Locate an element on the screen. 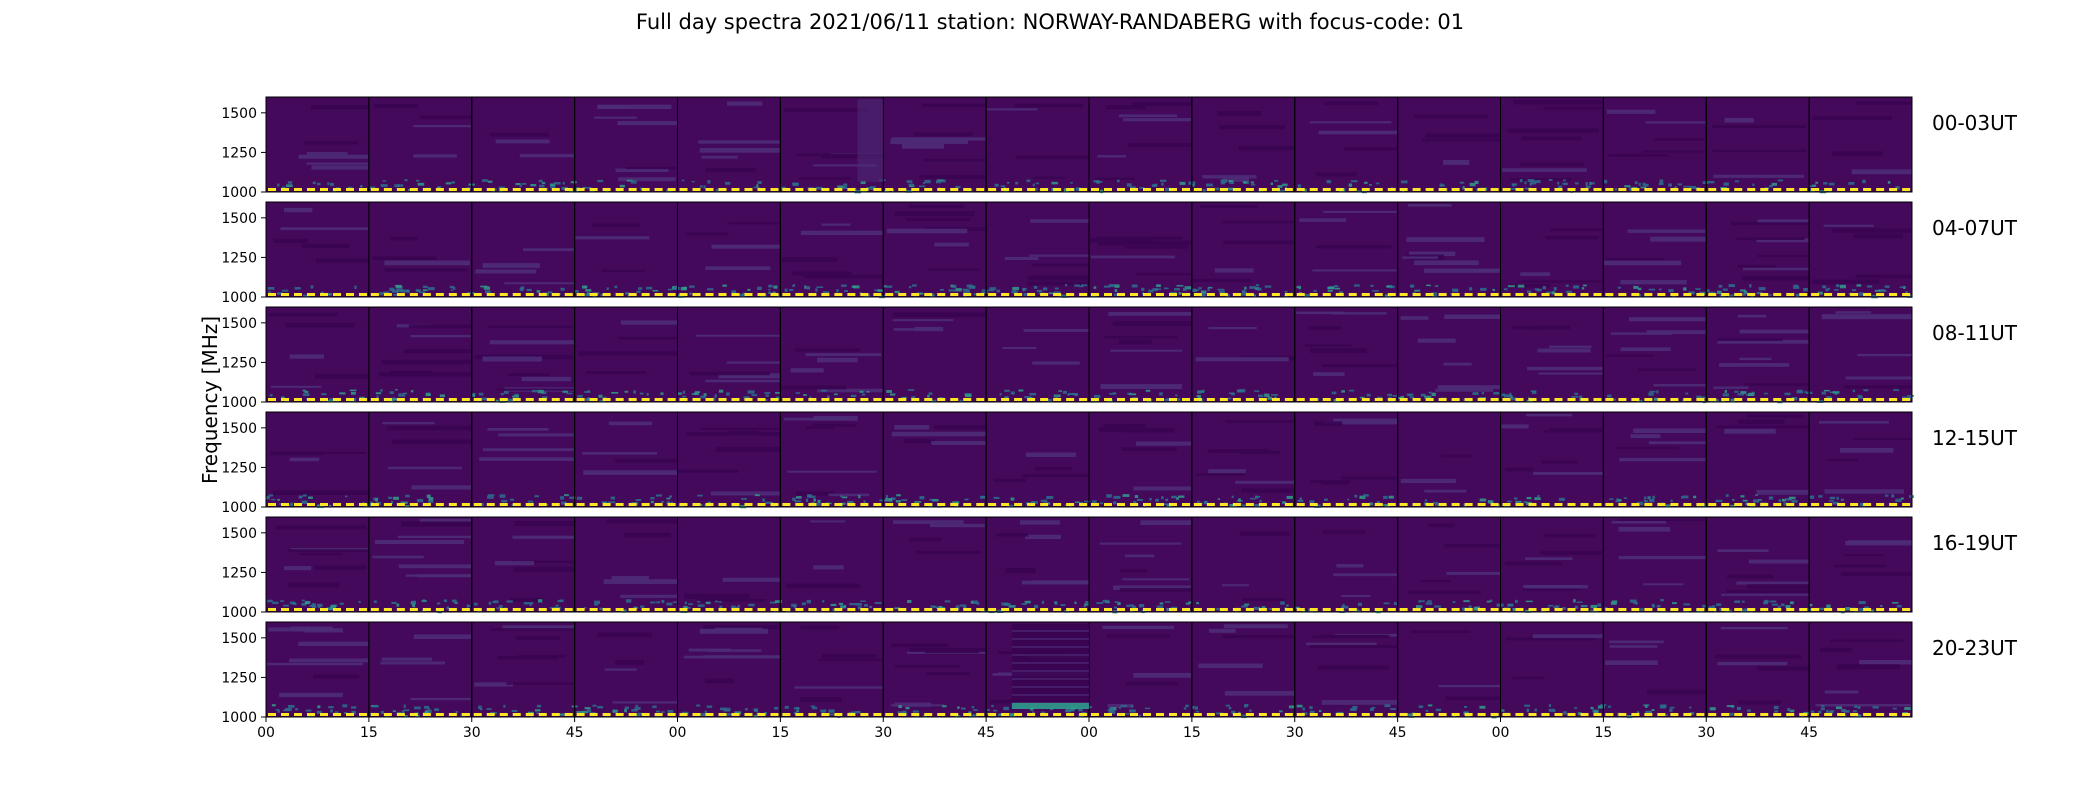 Image resolution: width=2100 pixels, height=800 pixels. spectrum-panel is located at coordinates (934, 459).